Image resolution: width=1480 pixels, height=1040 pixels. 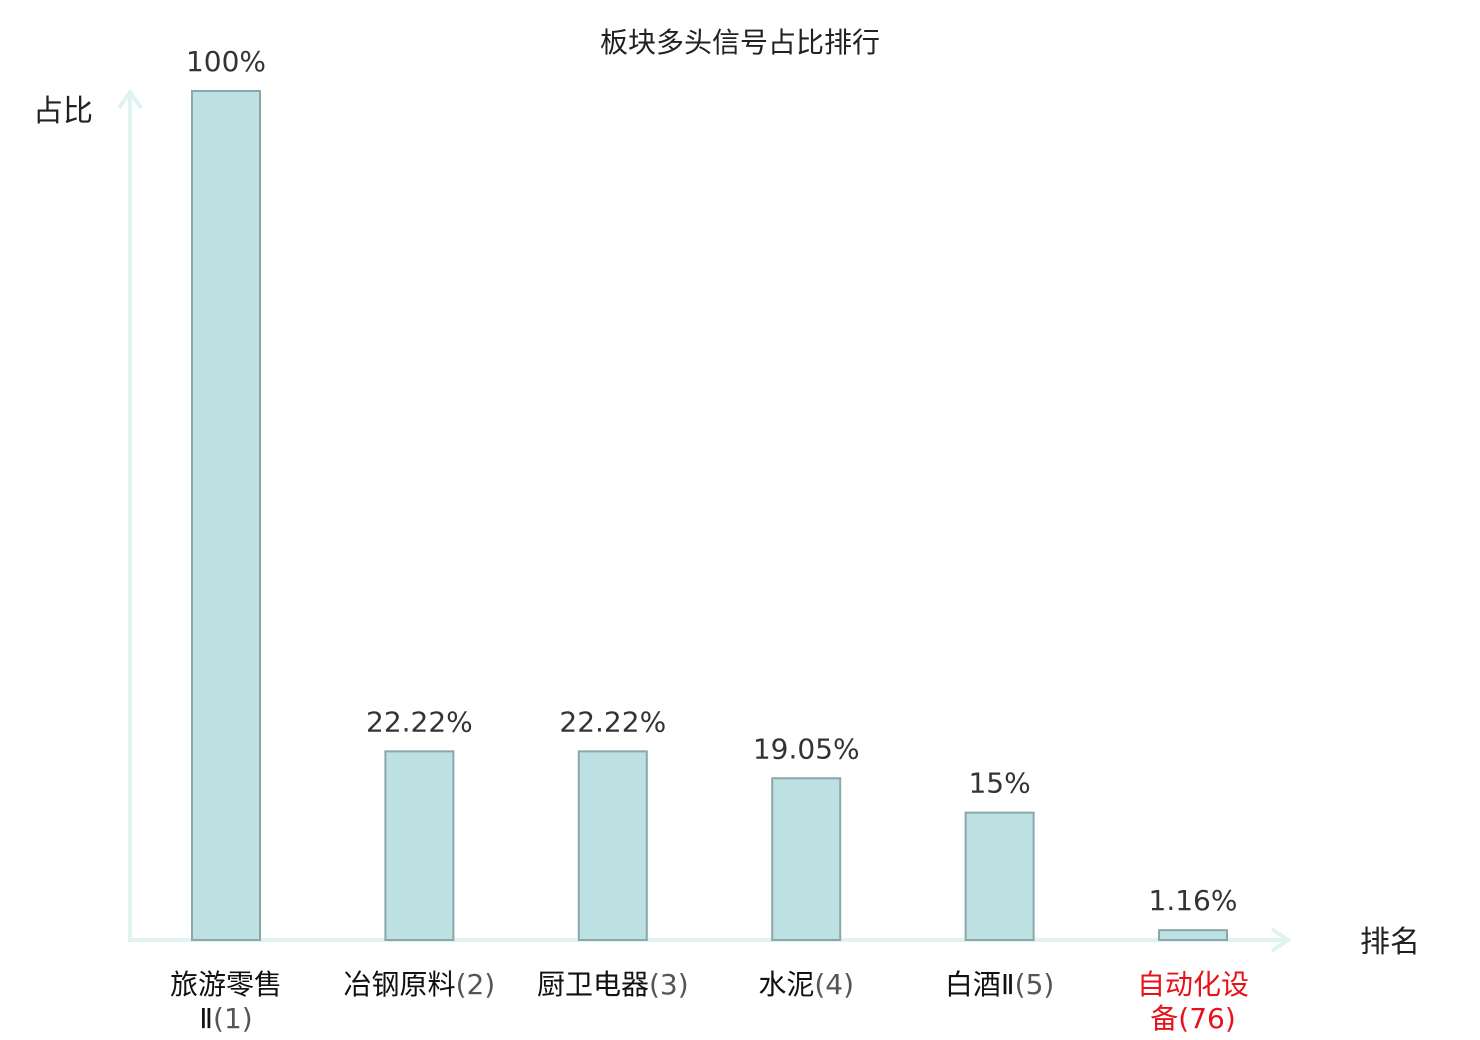 I want to click on category-tick-label: 自动化设备(76), so click(x=1193, y=1001).